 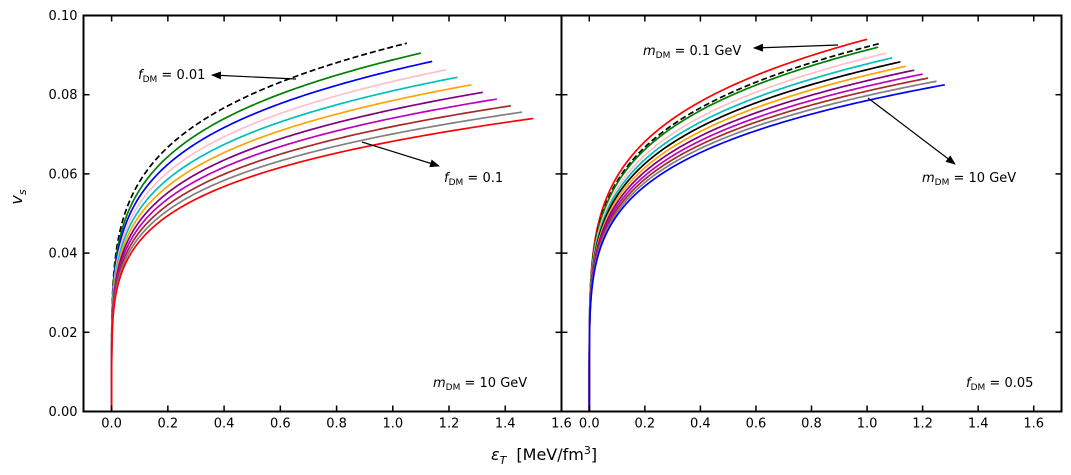 What do you see at coordinates (63, 333) in the screenshot?
I see `left-y-tick-label: 0.02` at bounding box center [63, 333].